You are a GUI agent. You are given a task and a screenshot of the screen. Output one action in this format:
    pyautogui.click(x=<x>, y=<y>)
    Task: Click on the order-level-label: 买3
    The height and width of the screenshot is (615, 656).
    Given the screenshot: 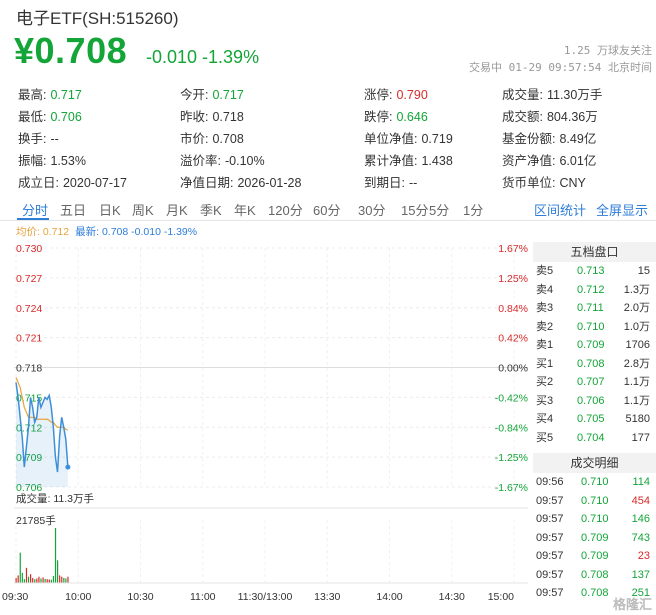 What is the action you would take?
    pyautogui.click(x=545, y=400)
    